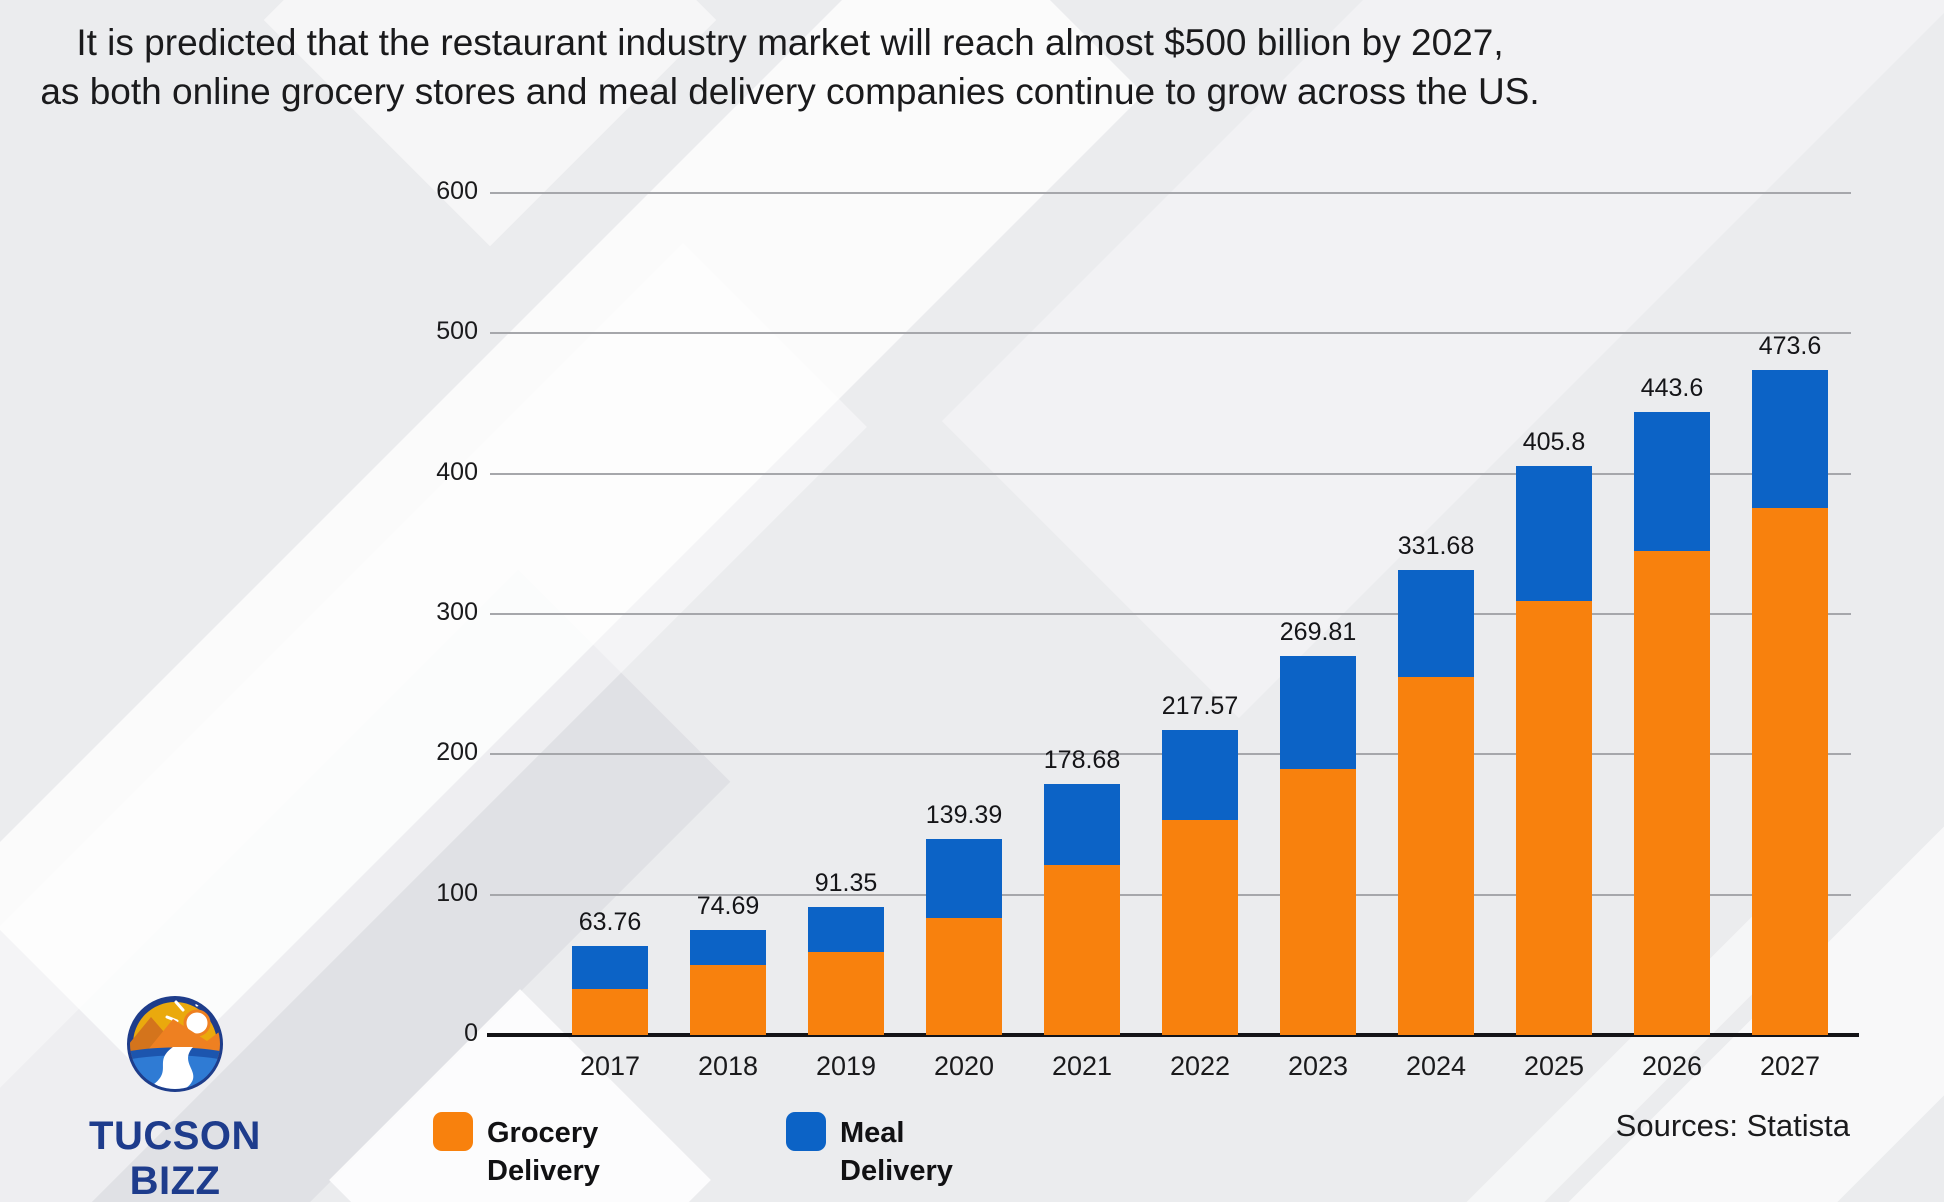 The image size is (1944, 1202). What do you see at coordinates (1318, 1066) in the screenshot?
I see `x-tick-label-2023: 2023` at bounding box center [1318, 1066].